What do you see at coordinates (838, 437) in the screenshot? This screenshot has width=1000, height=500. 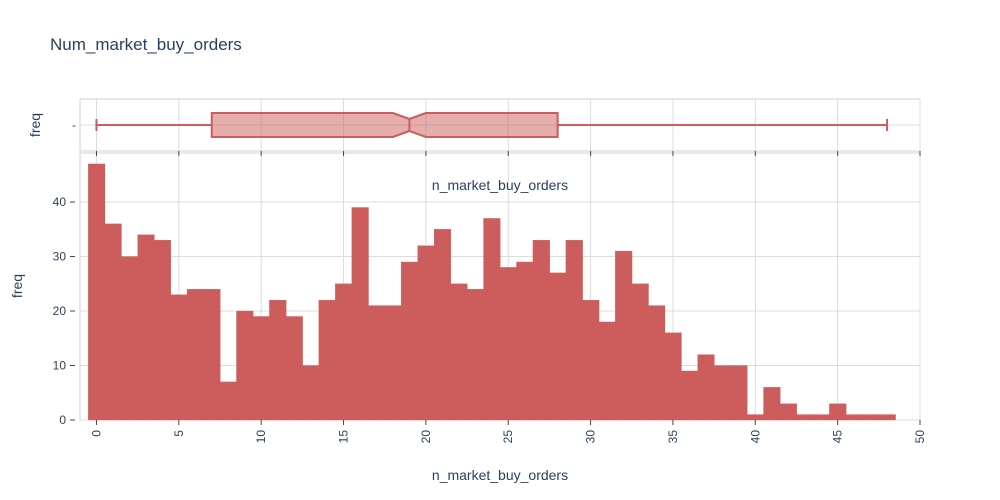 I see `x-tick-label: 45` at bounding box center [838, 437].